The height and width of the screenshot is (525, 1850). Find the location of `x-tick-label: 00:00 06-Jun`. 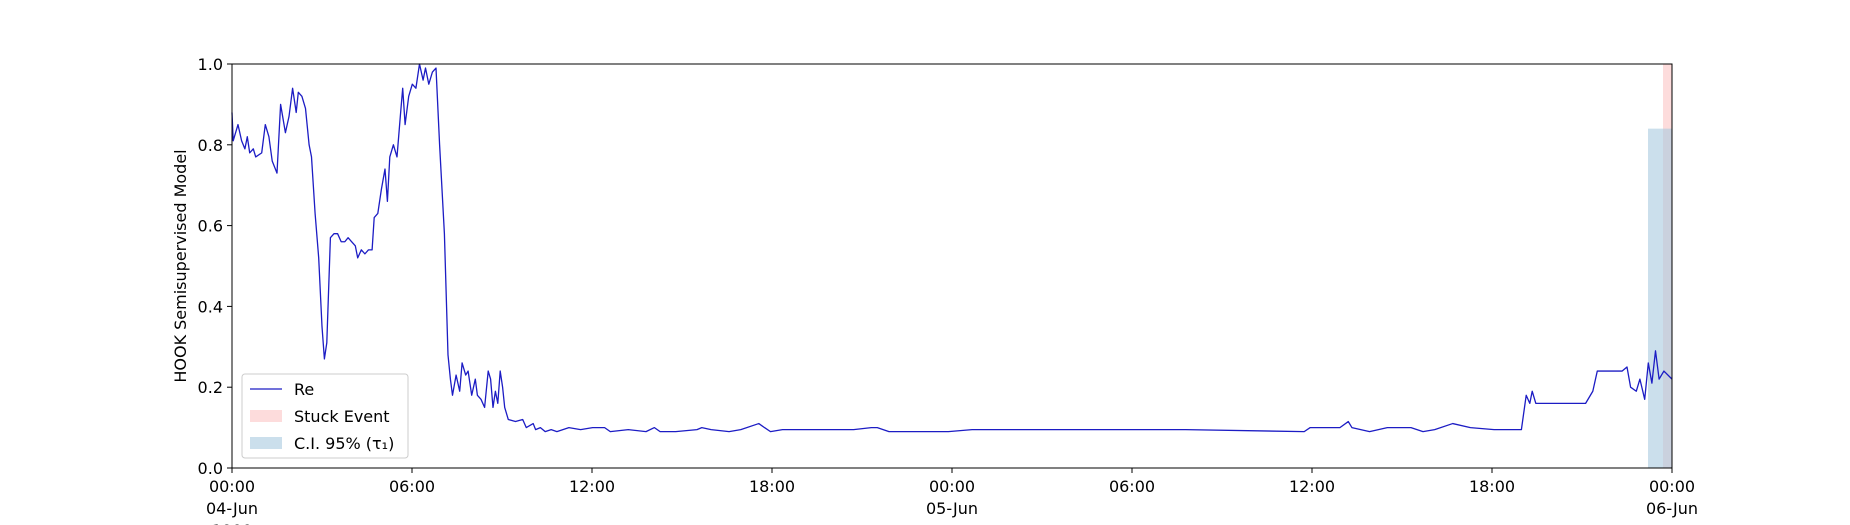

x-tick-label: 00:00 06-Jun is located at coordinates (1672, 497).